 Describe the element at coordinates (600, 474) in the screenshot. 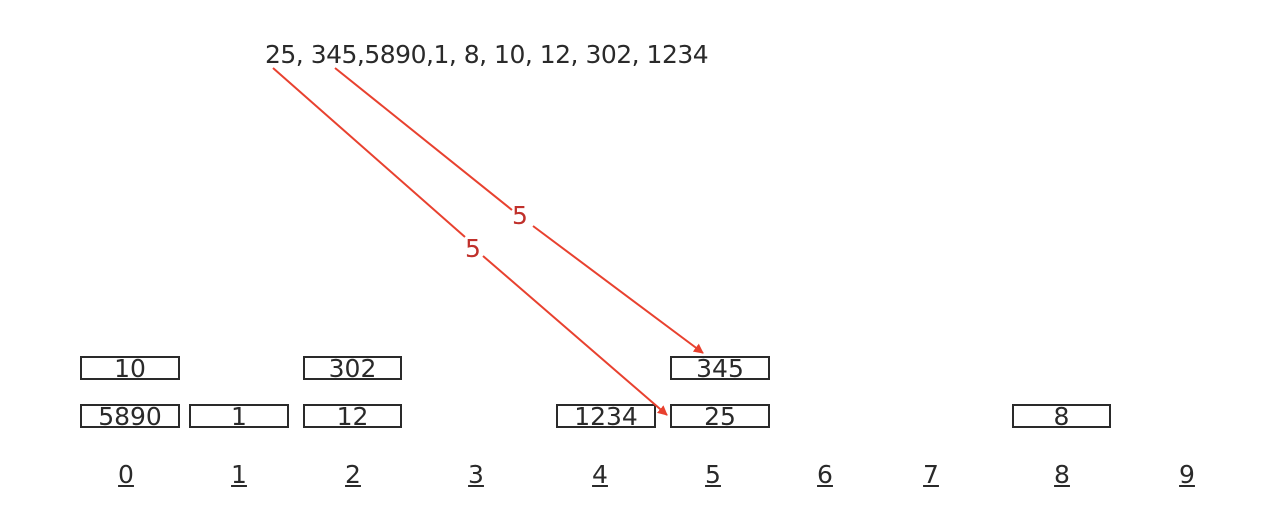

I see `bucket-index-4: 4` at that location.